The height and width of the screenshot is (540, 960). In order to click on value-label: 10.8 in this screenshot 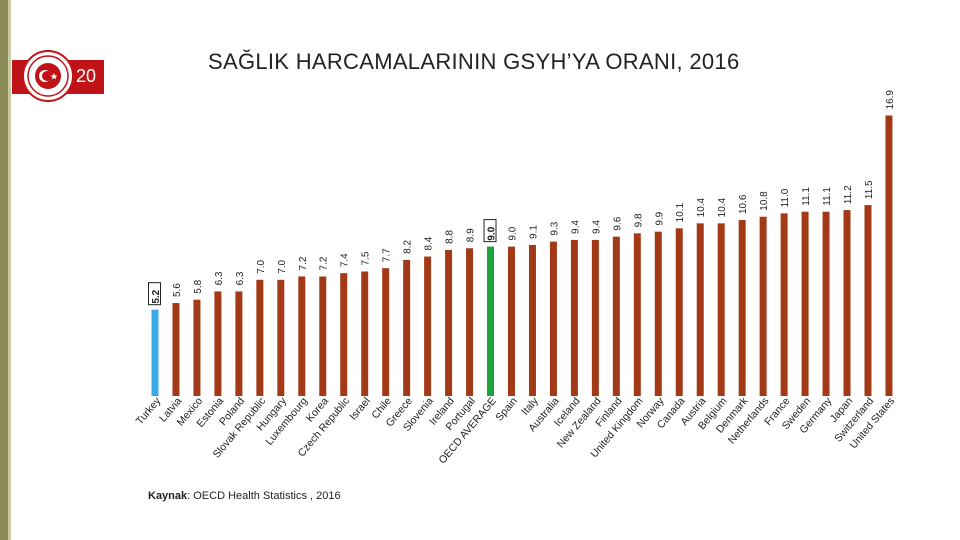, I will do `click(764, 201)`.